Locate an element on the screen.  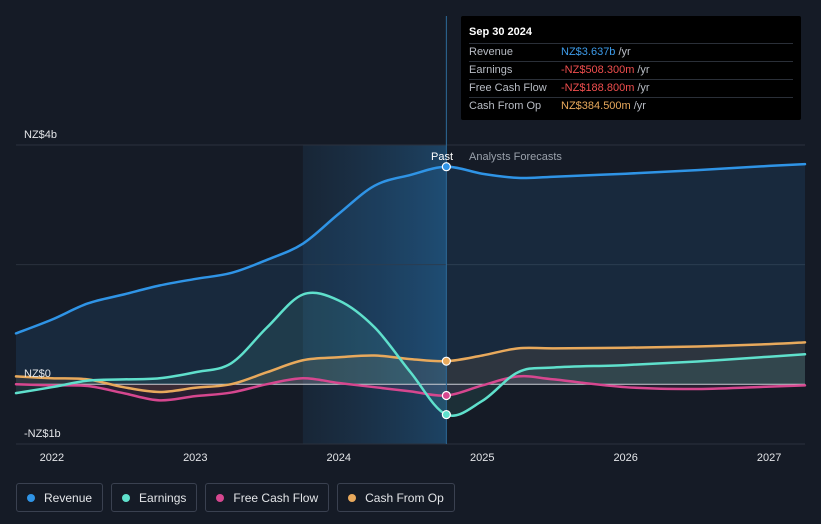
tooltip-row-free-cash-flow: Free Cash Flow -NZ$188.800m /yr is located at coordinates (631, 89).